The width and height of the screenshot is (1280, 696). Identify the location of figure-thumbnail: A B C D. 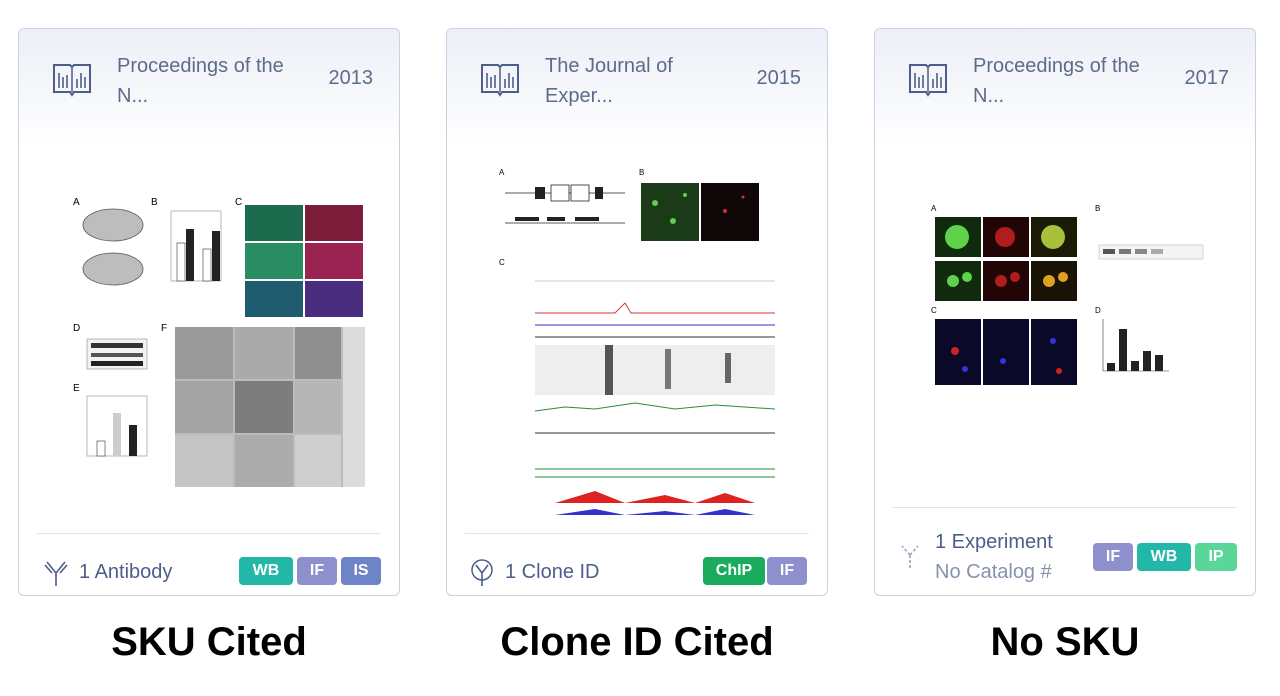
(1074, 336).